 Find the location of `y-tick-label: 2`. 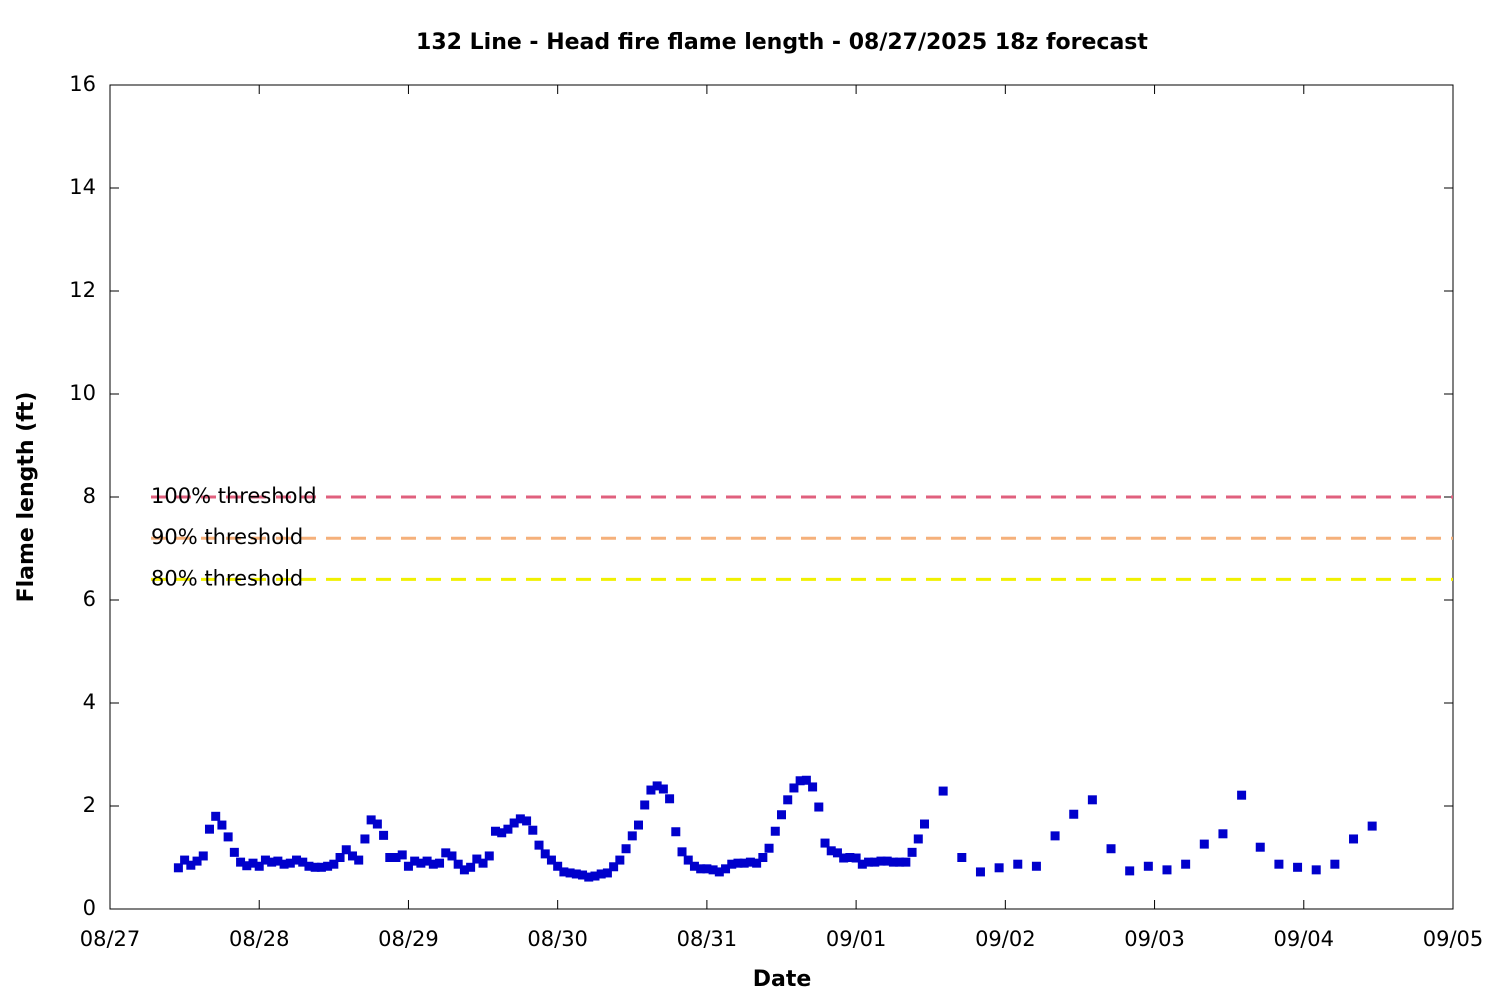

y-tick-label: 2 is located at coordinates (89, 805).